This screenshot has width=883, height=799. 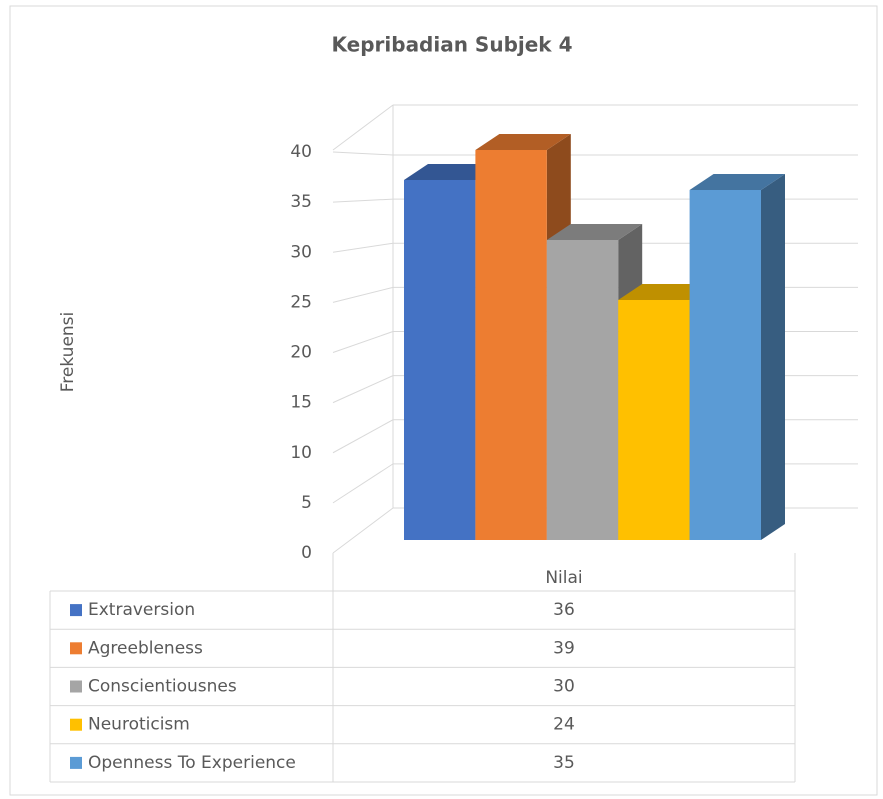 I want to click on y-tick-label: 35, so click(x=301, y=202).